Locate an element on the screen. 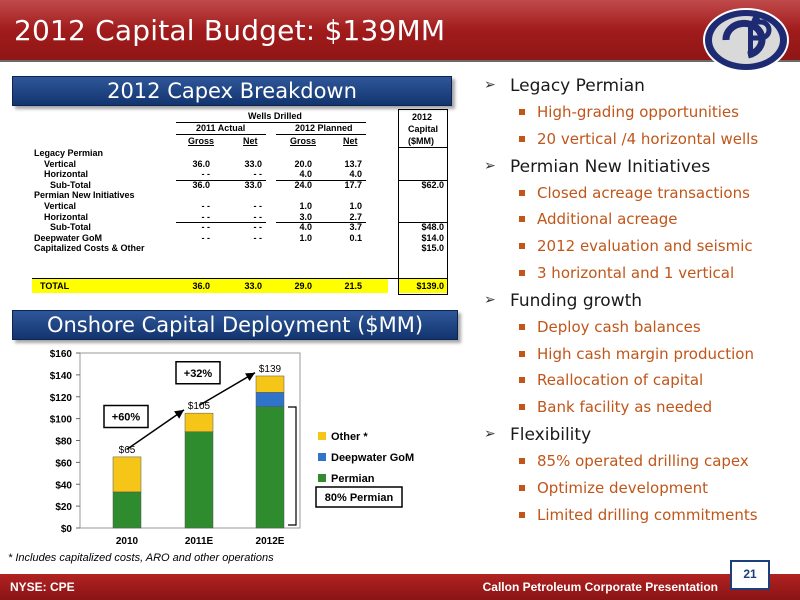 The width and height of the screenshot is (800, 600). cell-net-2012: 1.0 is located at coordinates (355, 206).